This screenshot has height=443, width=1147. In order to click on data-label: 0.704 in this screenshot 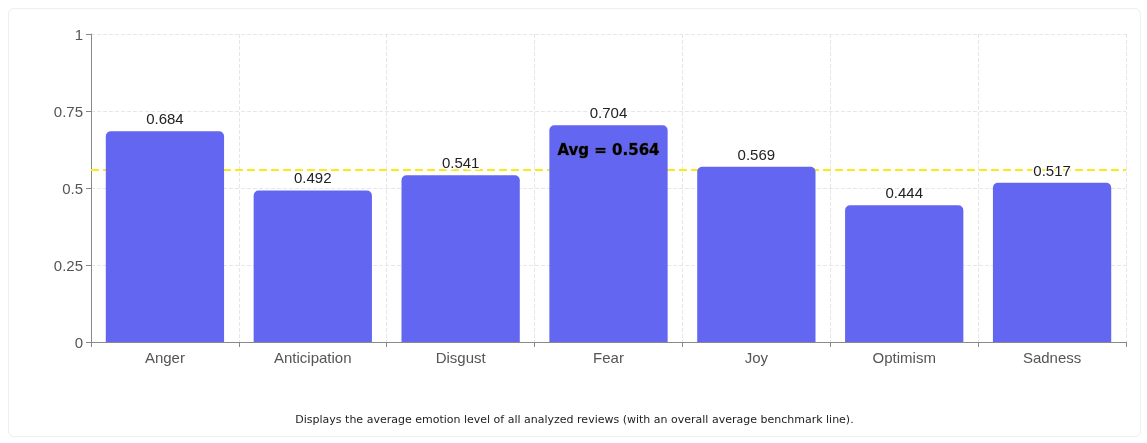, I will do `click(608, 113)`.